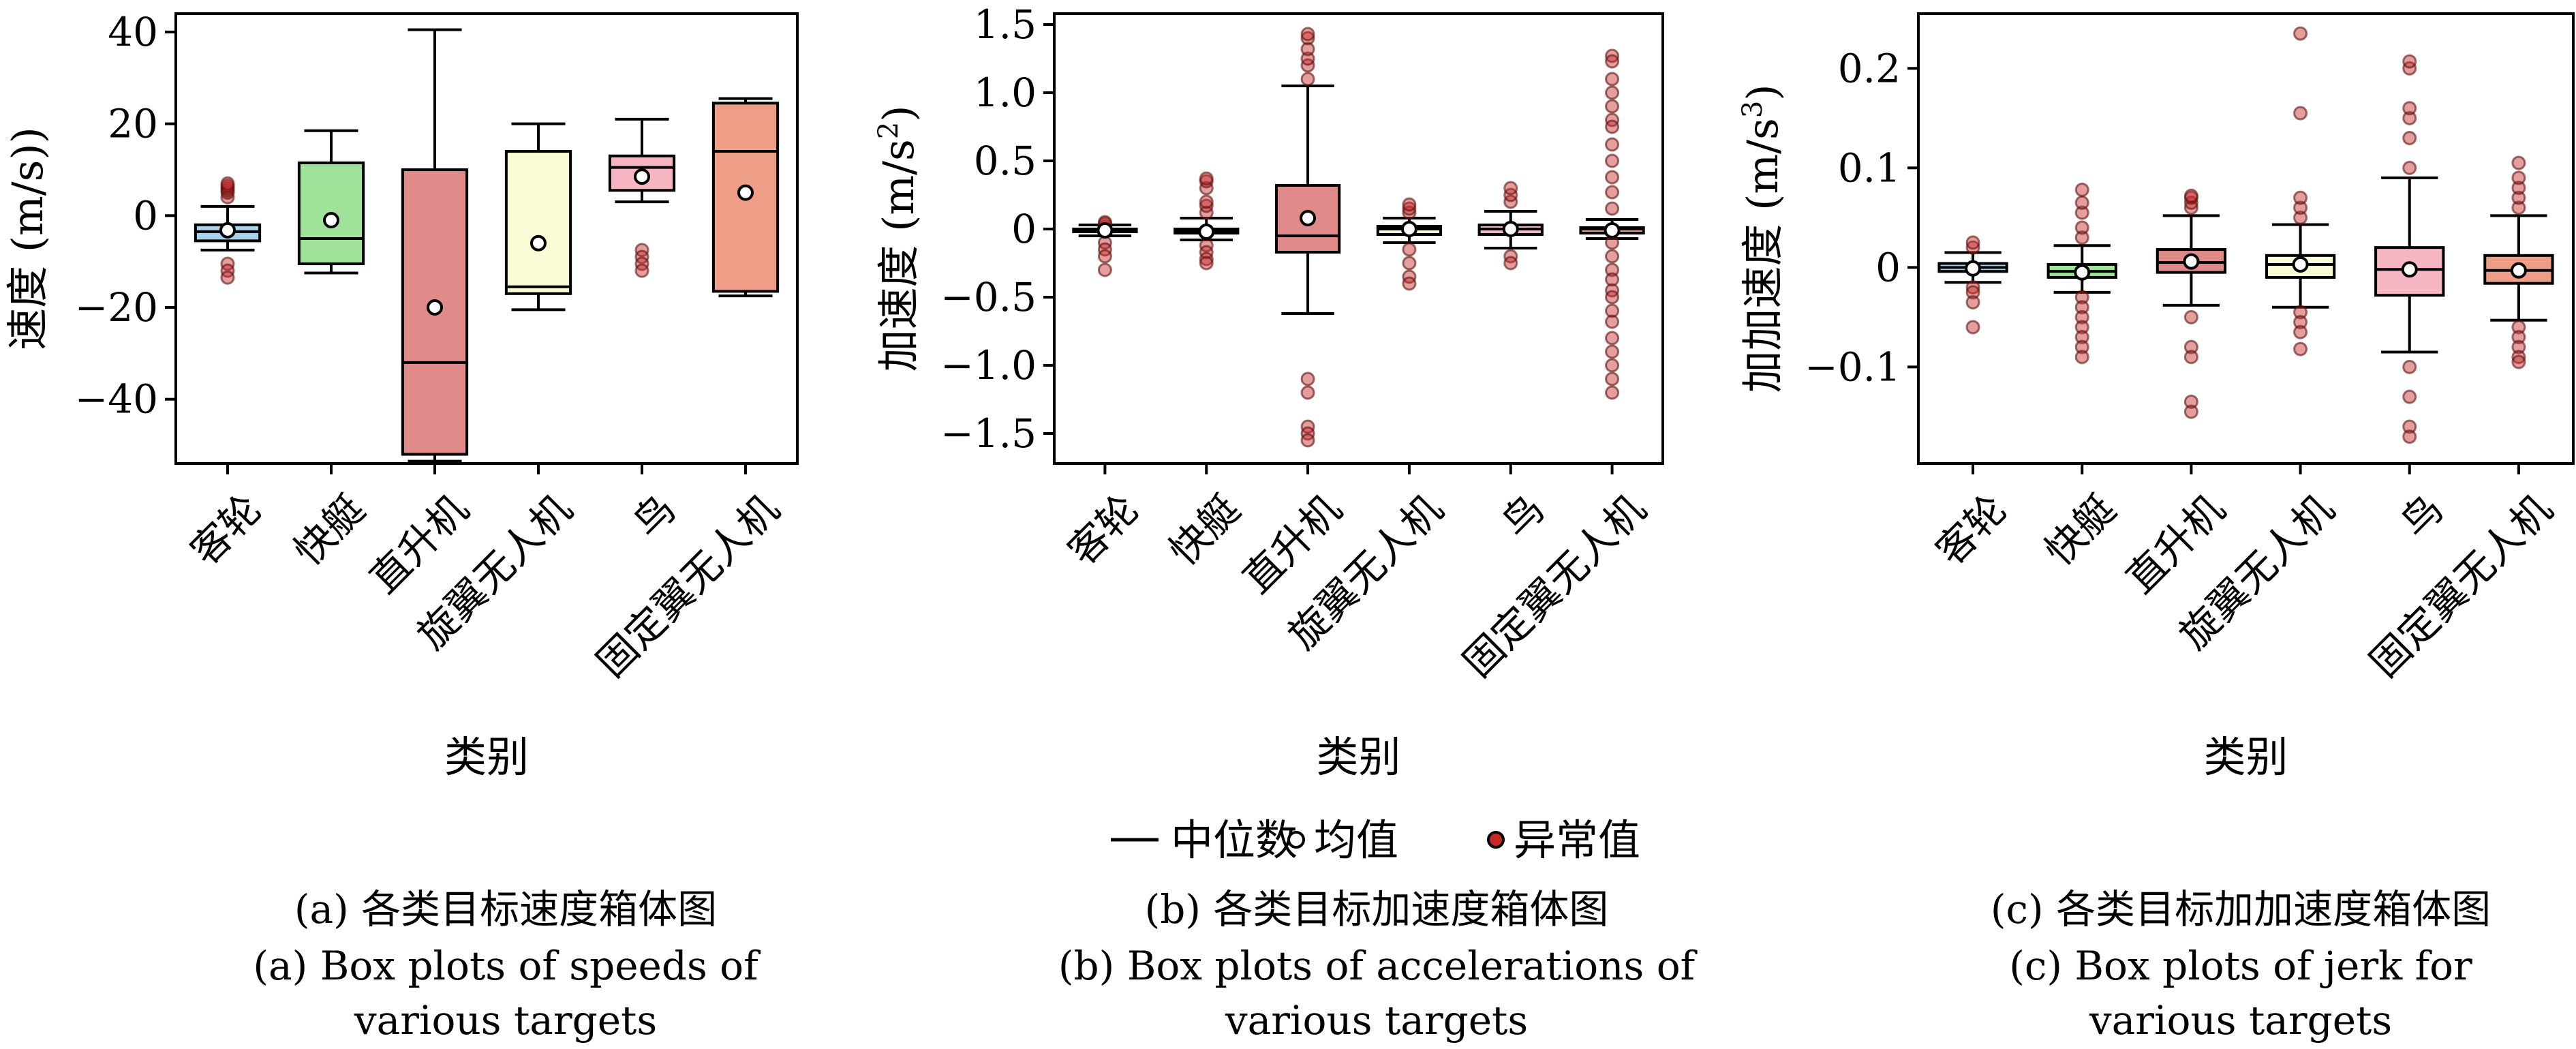 The height and width of the screenshot is (1049, 2576). Describe the element at coordinates (116, 307) in the screenshot. I see `y-tick-label: −20` at that location.